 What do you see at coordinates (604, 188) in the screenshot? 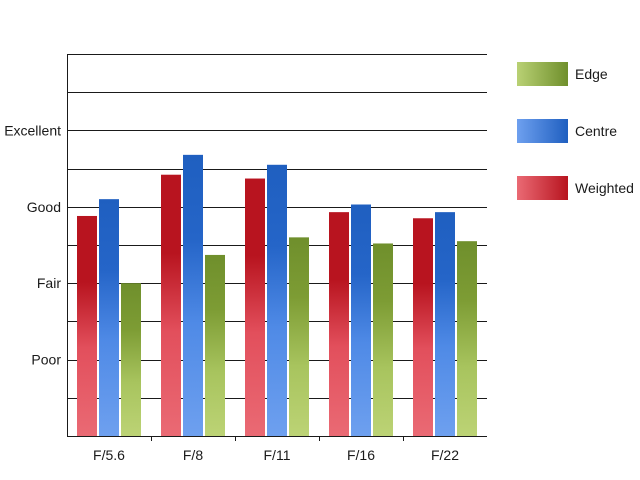
I see `legend-label-weighted: Weighted` at bounding box center [604, 188].